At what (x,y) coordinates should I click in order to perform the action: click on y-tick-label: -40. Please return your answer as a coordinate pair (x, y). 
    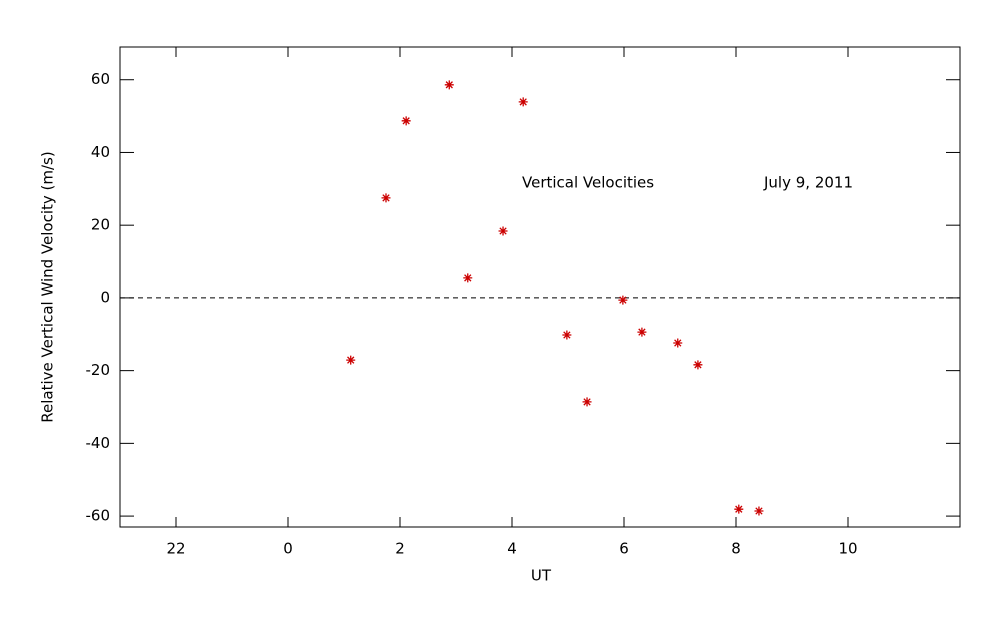
    Looking at the image, I should click on (98, 443).